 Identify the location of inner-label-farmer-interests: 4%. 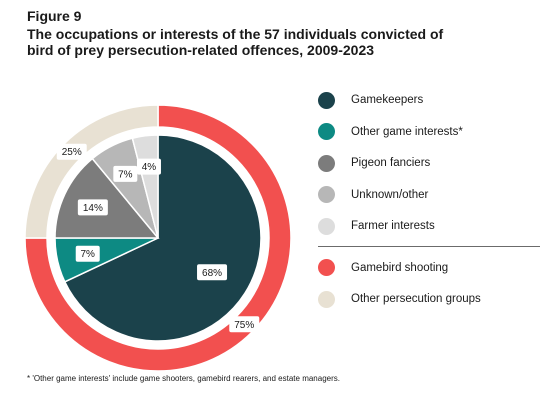
(148, 166).